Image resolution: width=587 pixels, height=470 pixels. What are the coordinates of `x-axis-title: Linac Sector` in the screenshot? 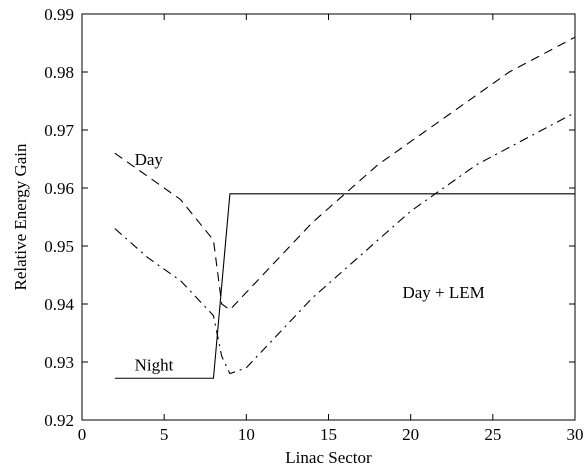 It's located at (328, 457).